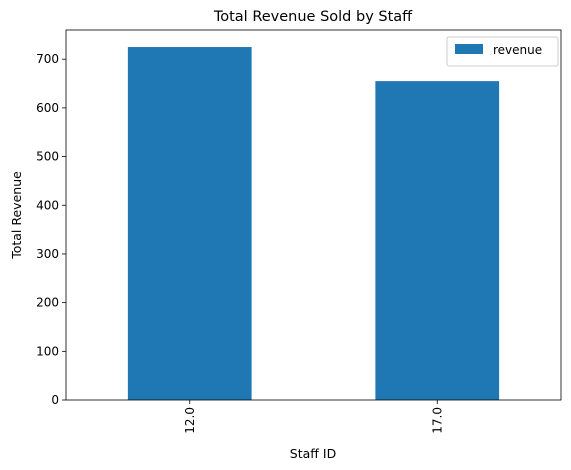  What do you see at coordinates (55, 400) in the screenshot?
I see `y-tick-label: 0` at bounding box center [55, 400].